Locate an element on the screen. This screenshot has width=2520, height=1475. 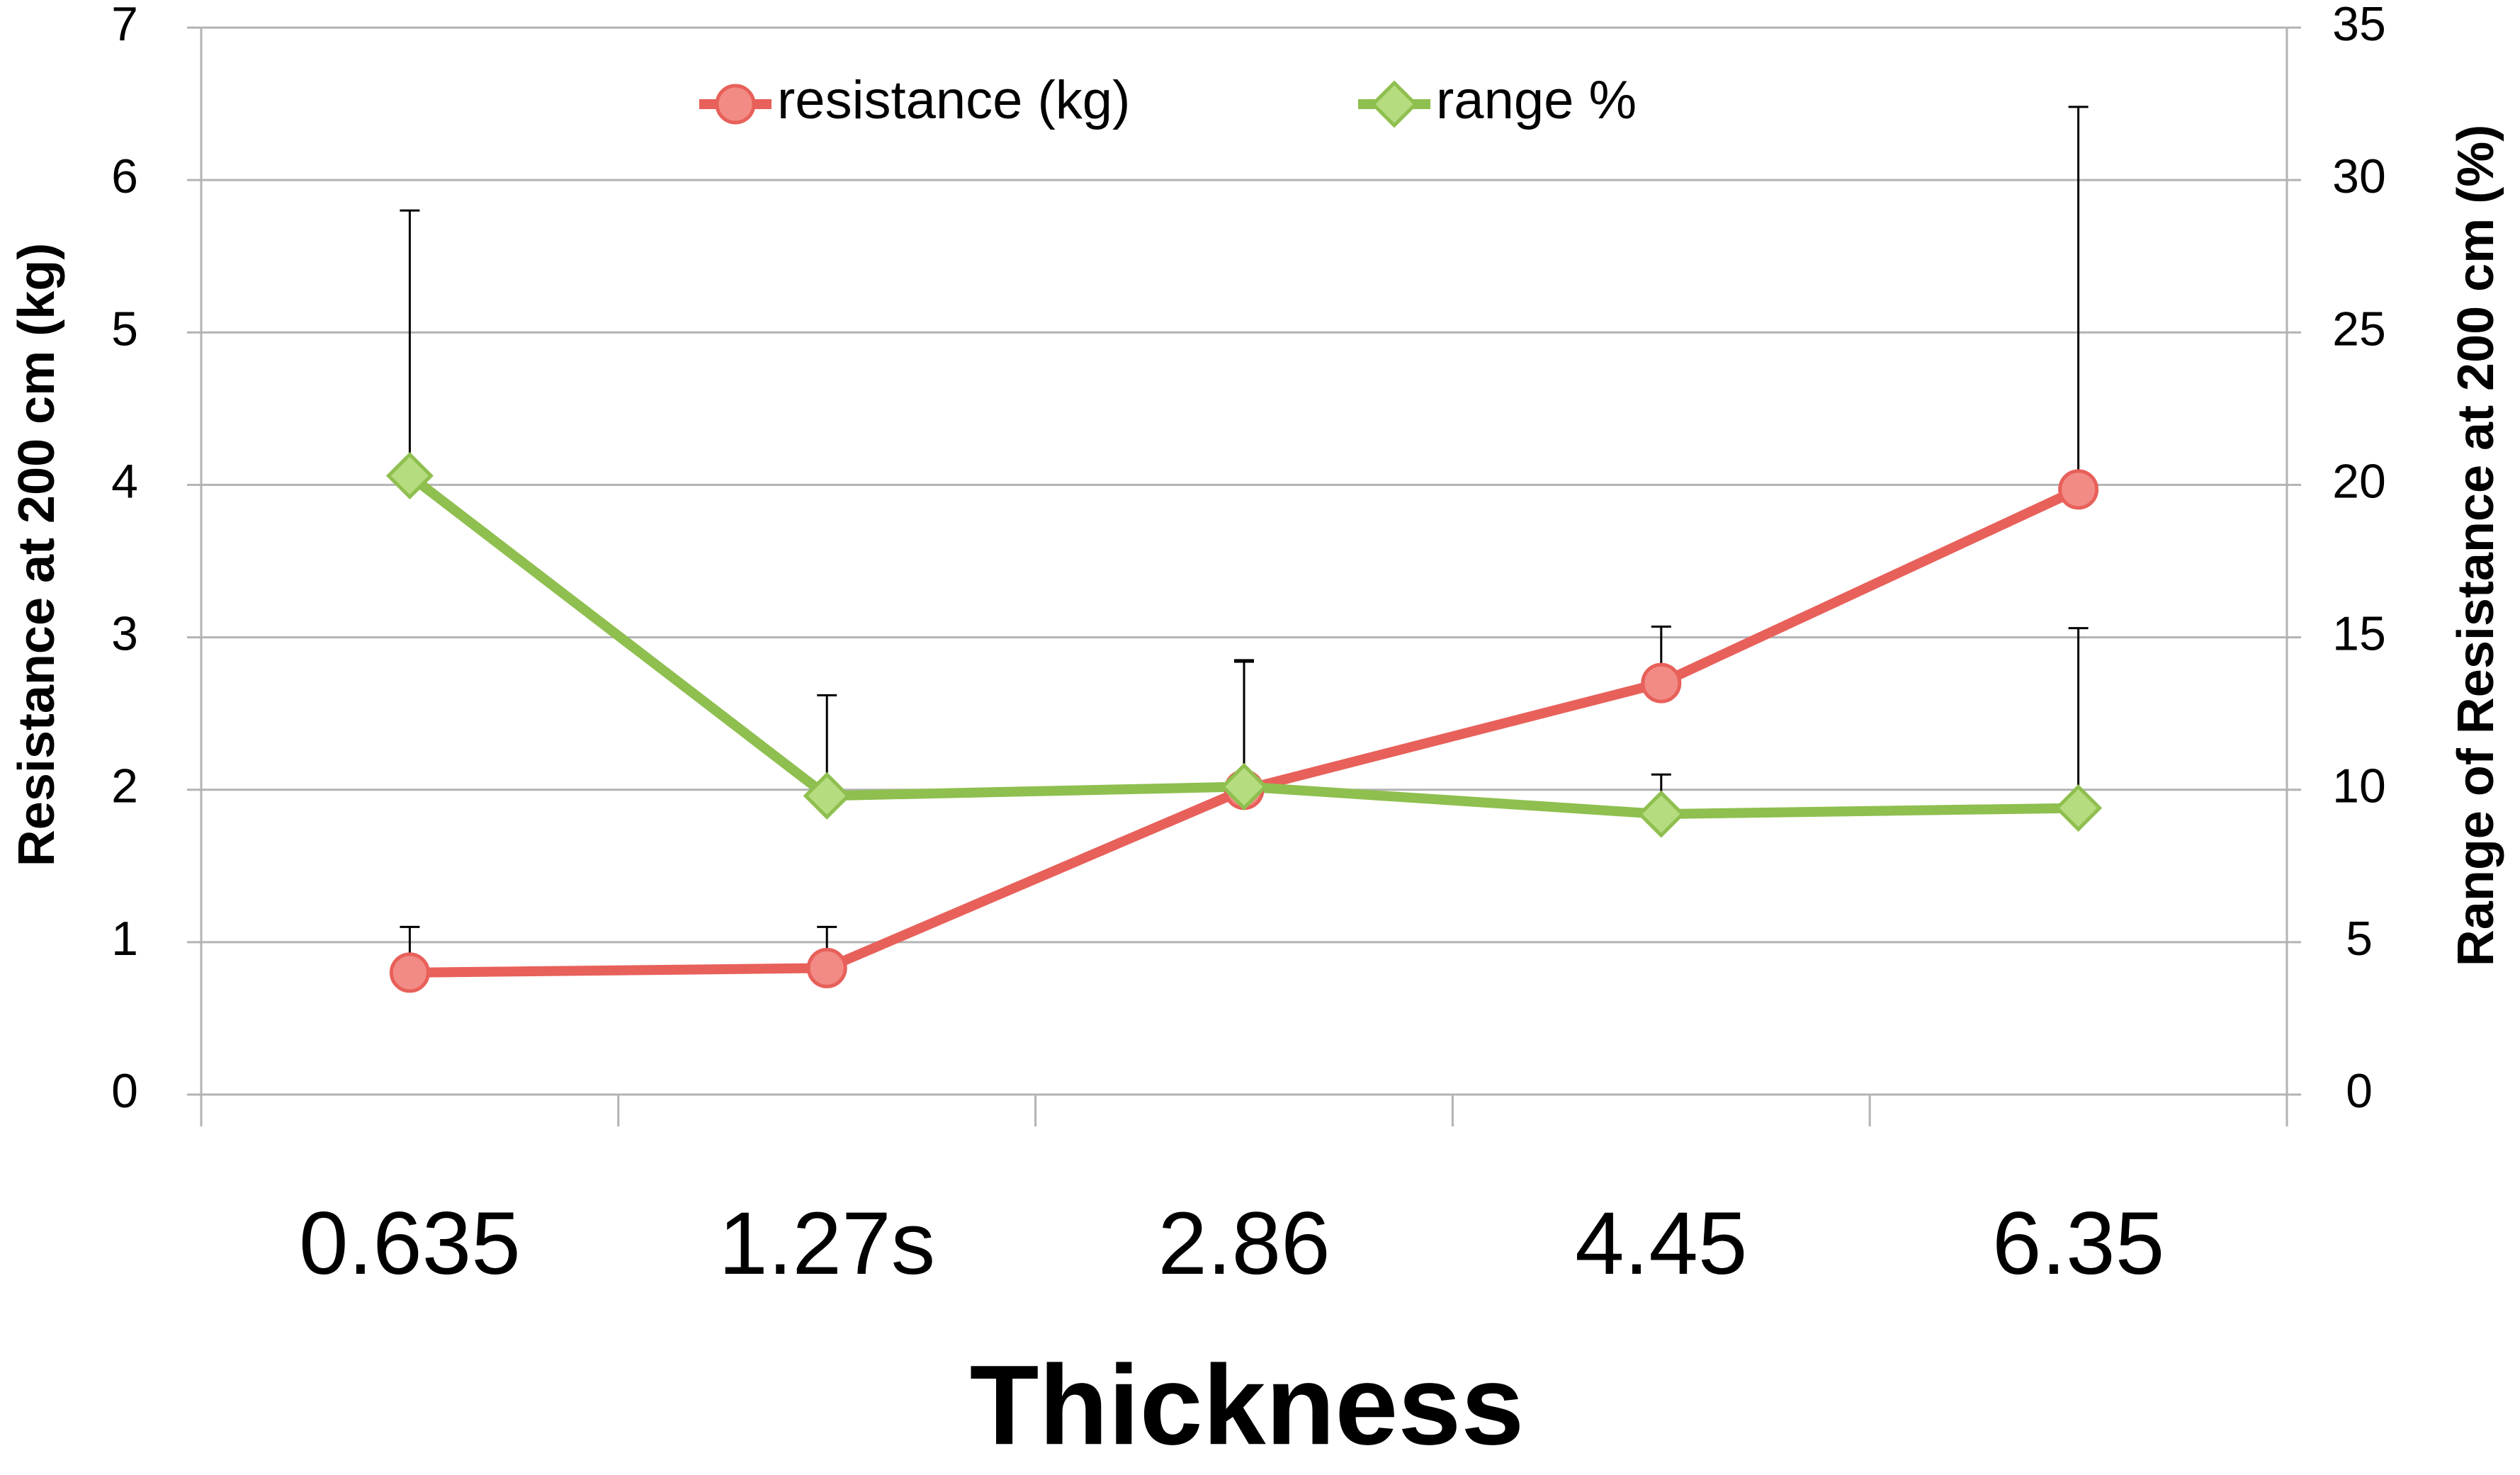
legend-label: resistance (kg) is located at coordinates (953, 100).